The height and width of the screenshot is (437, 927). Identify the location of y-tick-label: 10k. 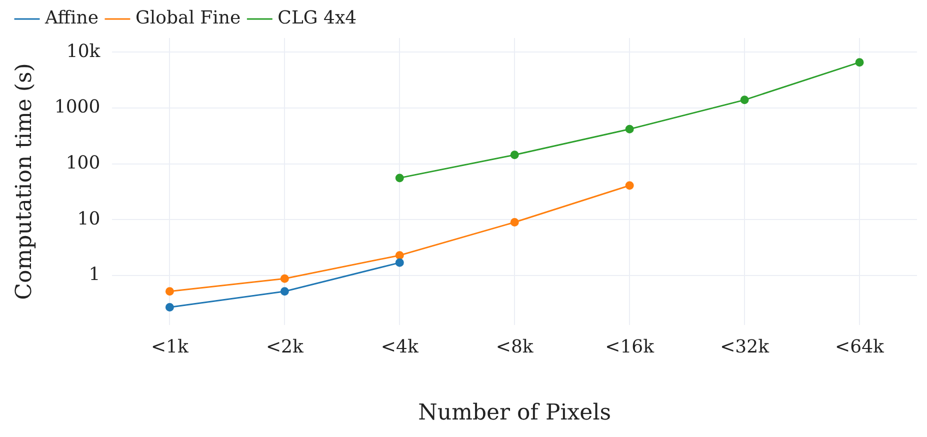
(84, 51).